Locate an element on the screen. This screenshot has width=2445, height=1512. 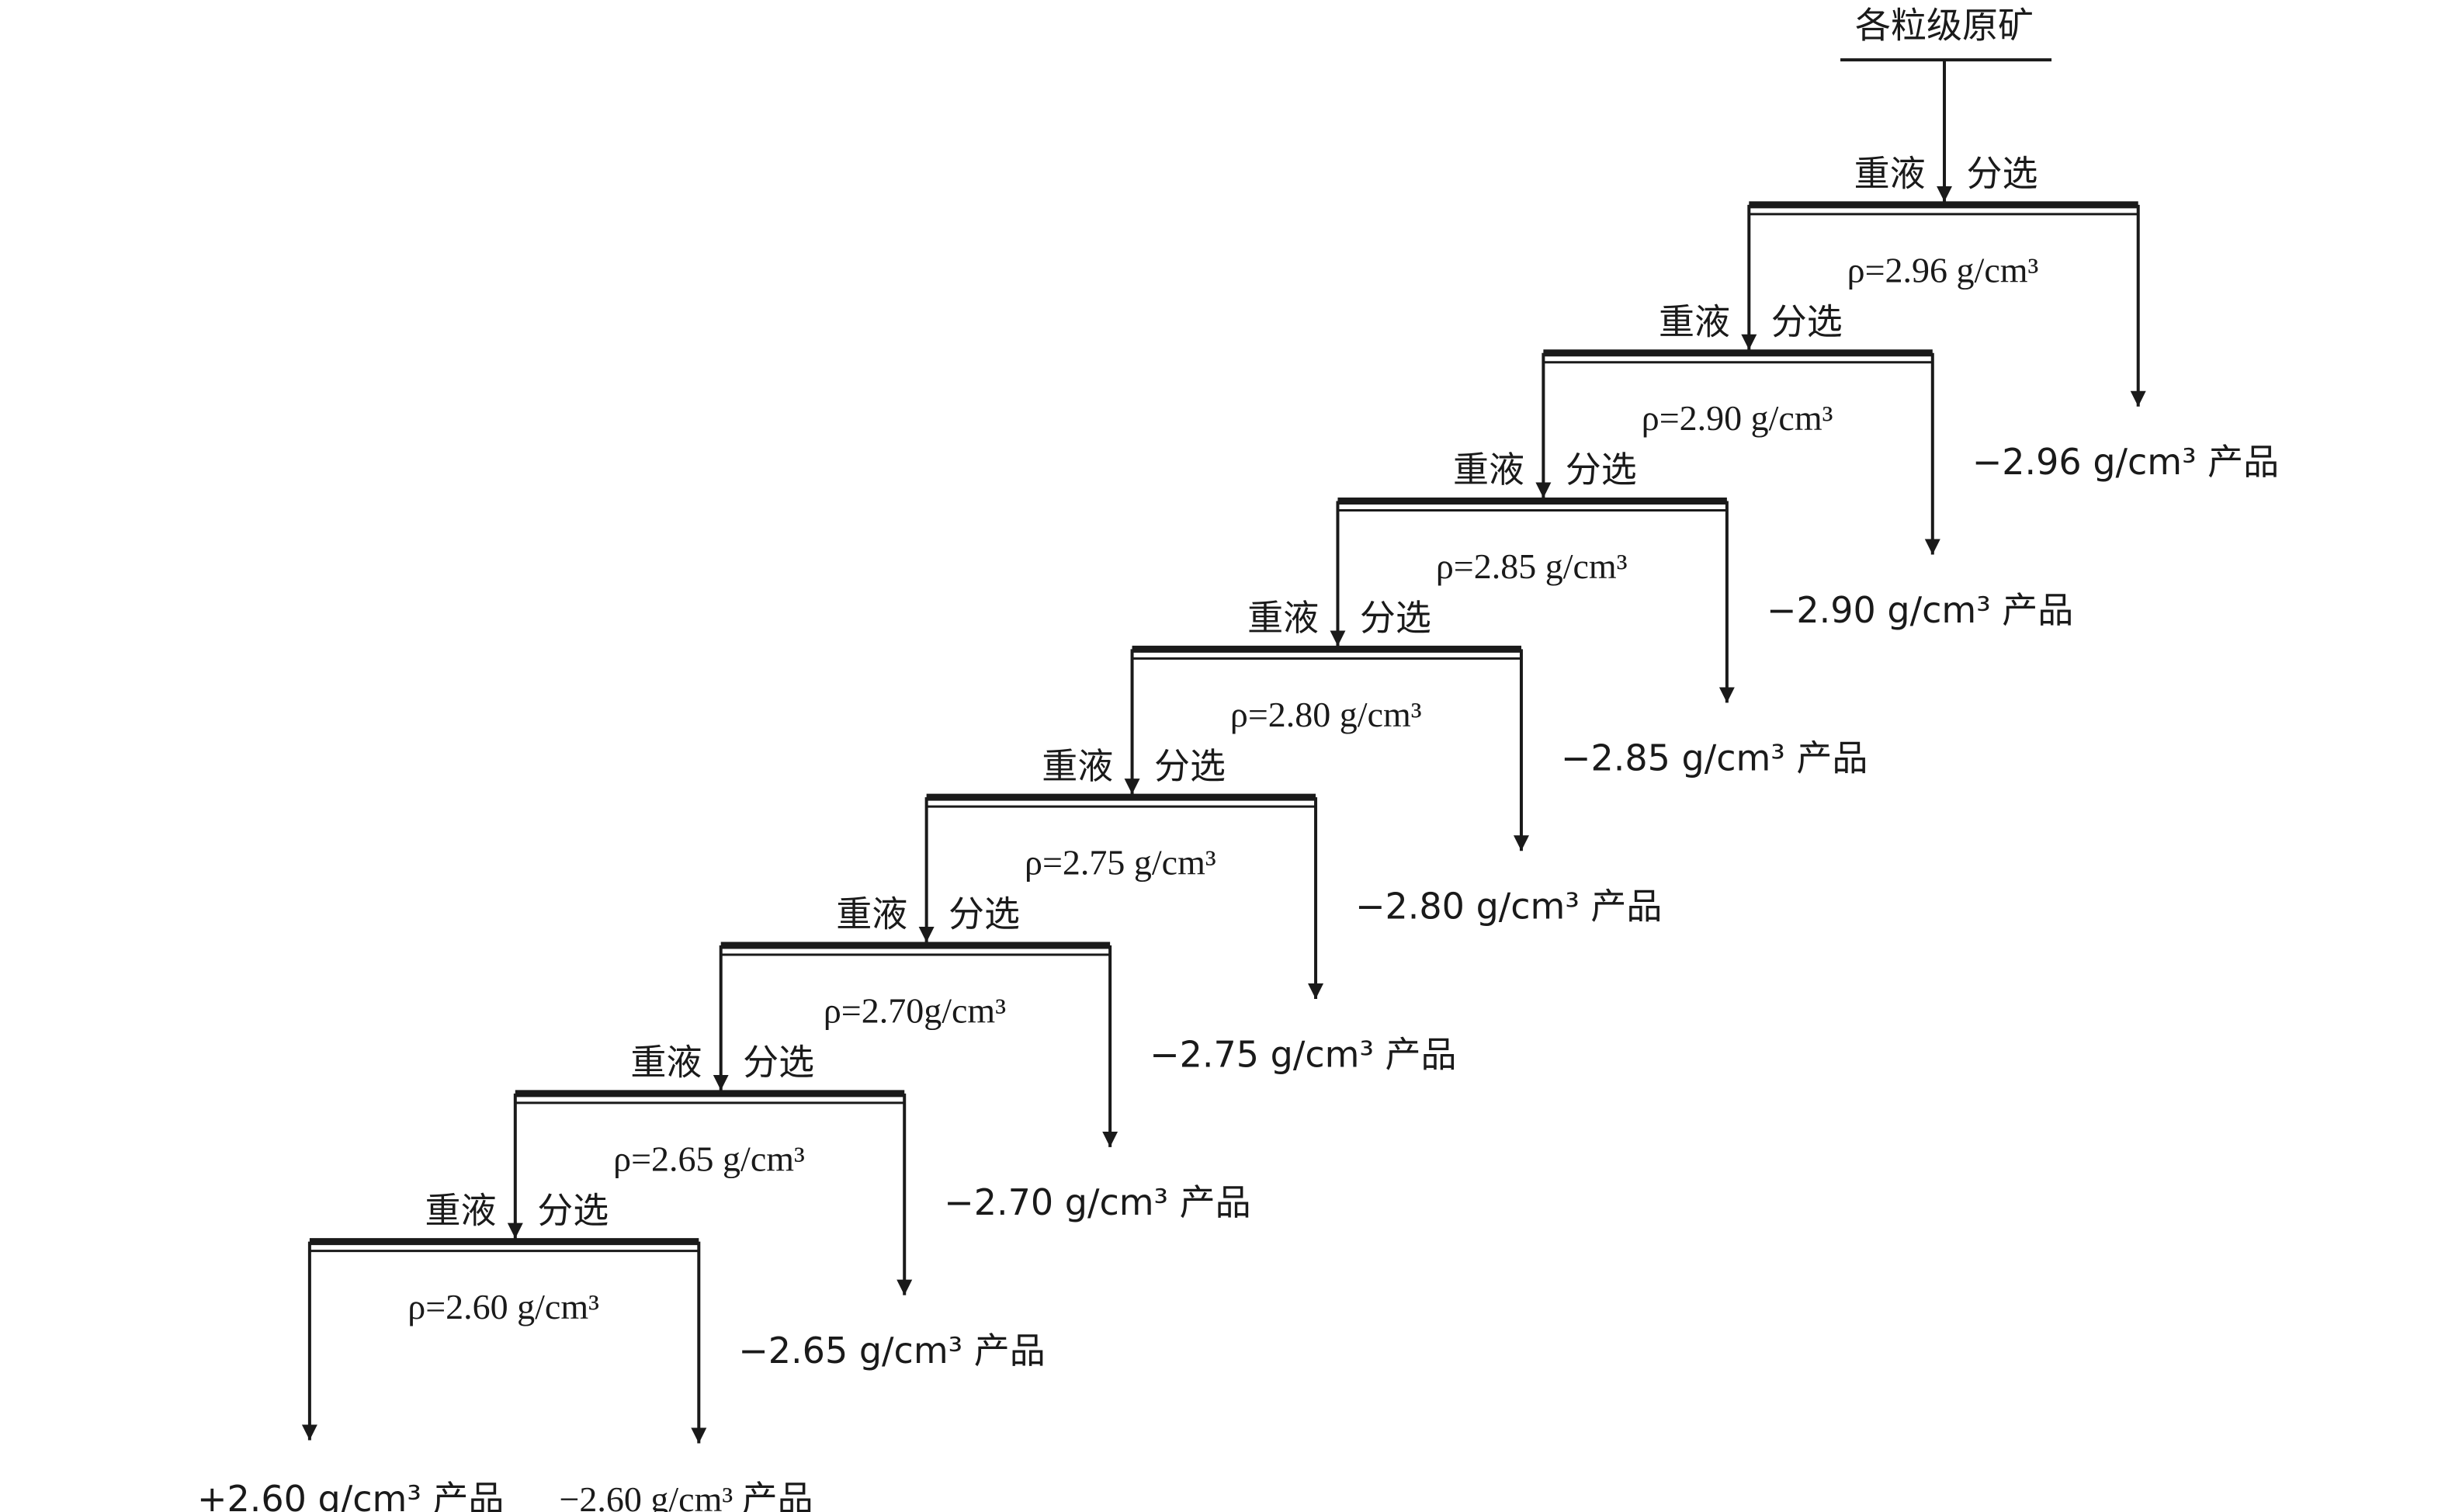
density-label: ρ=2.85 g/cm³ is located at coordinates (1532, 566).